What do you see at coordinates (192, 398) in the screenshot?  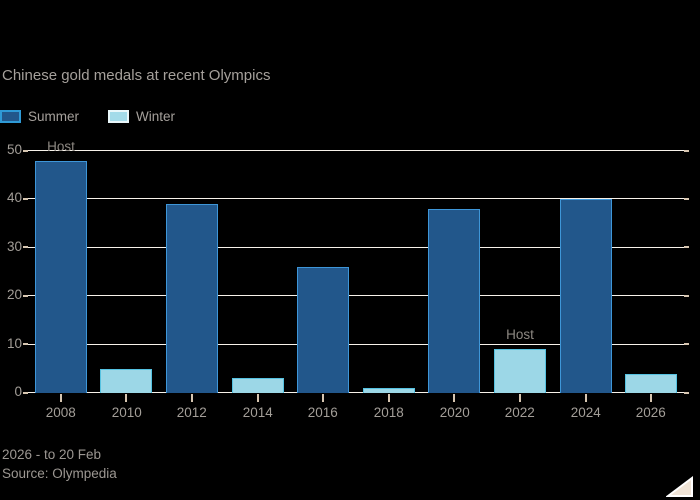 I see `x-axis-tick-2012` at bounding box center [192, 398].